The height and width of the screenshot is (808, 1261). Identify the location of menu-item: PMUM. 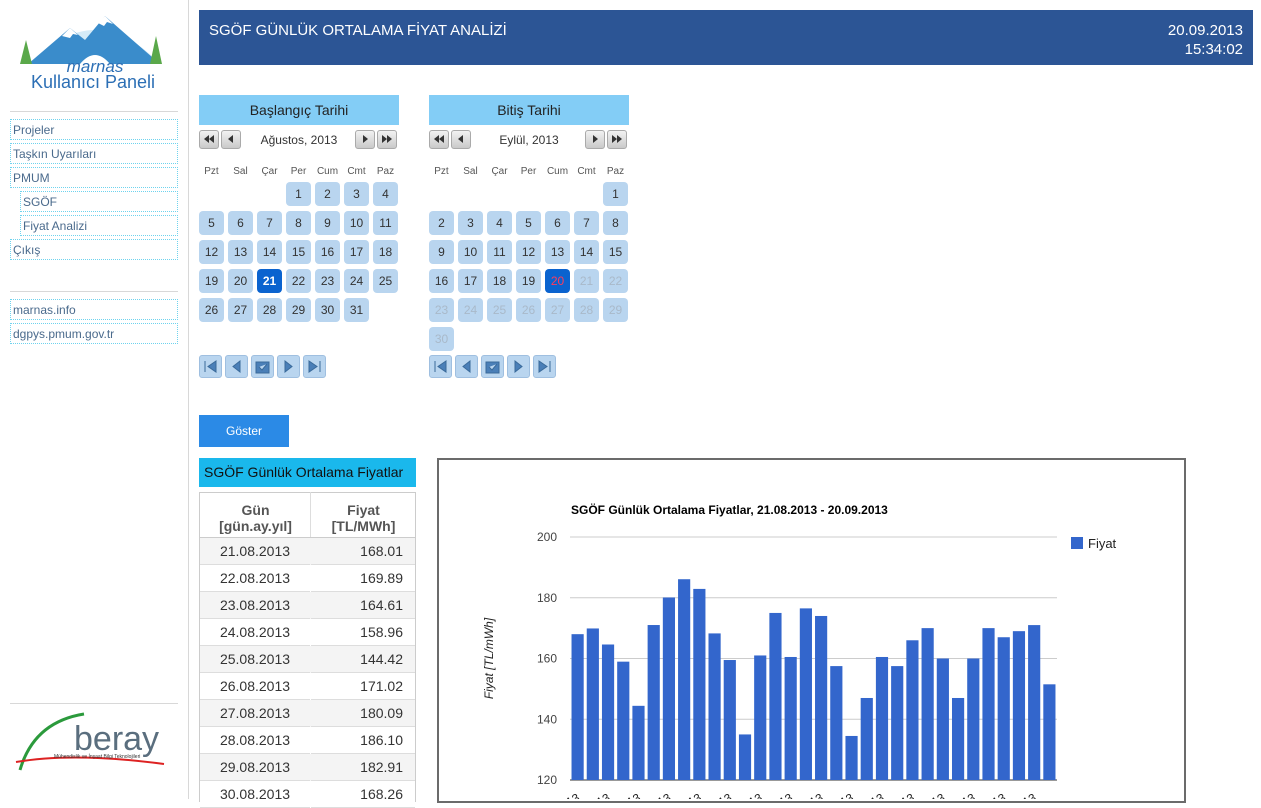
(94, 177).